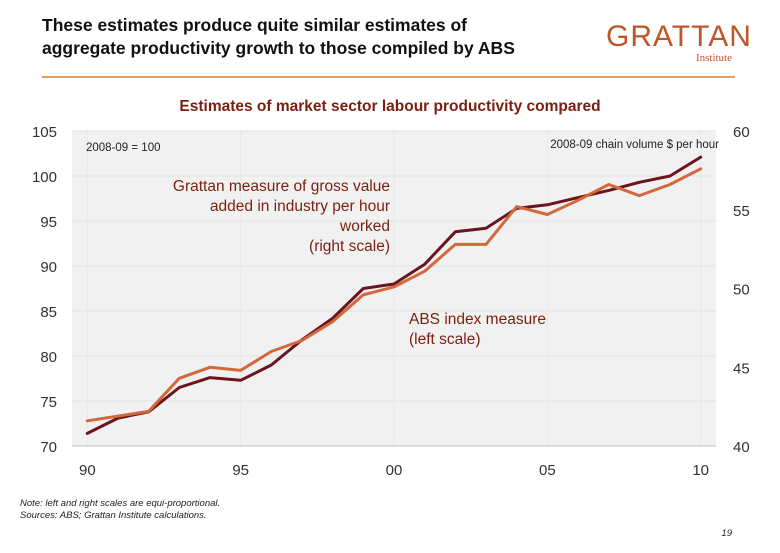 The height and width of the screenshot is (553, 780). What do you see at coordinates (48, 312) in the screenshot?
I see `left-axis-tick-label: 85` at bounding box center [48, 312].